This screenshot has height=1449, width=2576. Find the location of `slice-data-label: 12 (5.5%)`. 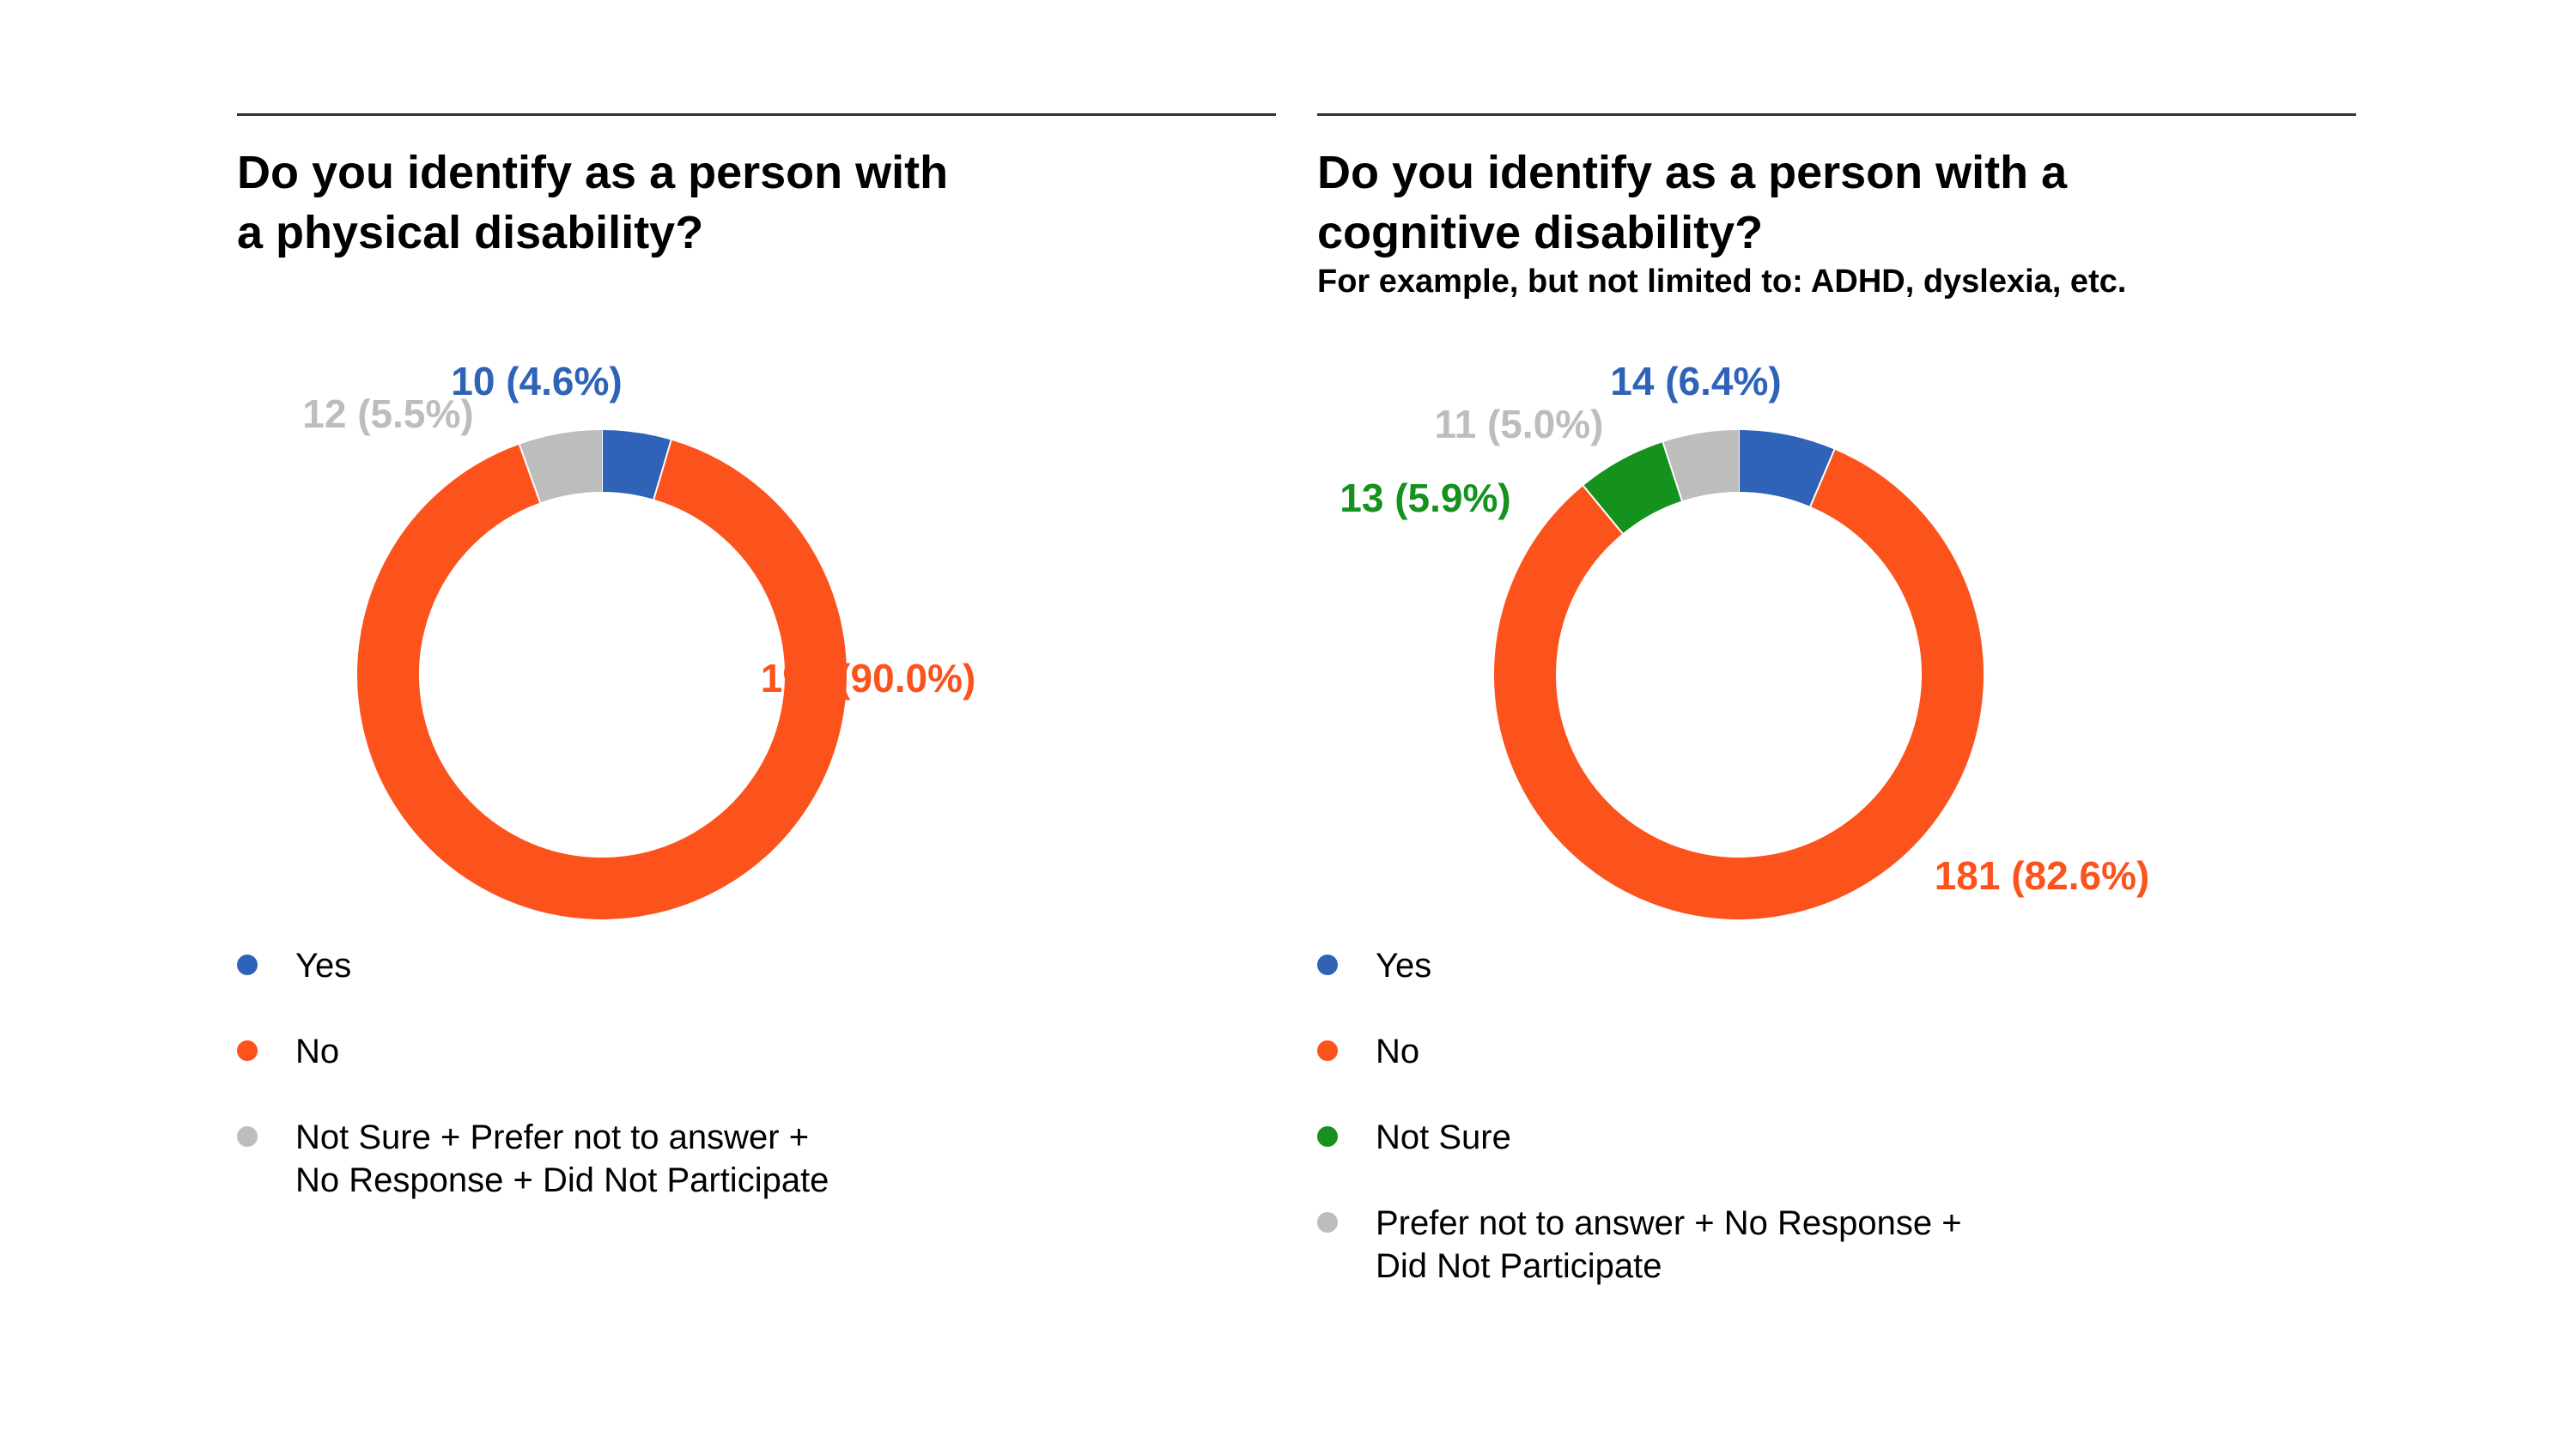

slice-data-label: 12 (5.5%) is located at coordinates (388, 413).